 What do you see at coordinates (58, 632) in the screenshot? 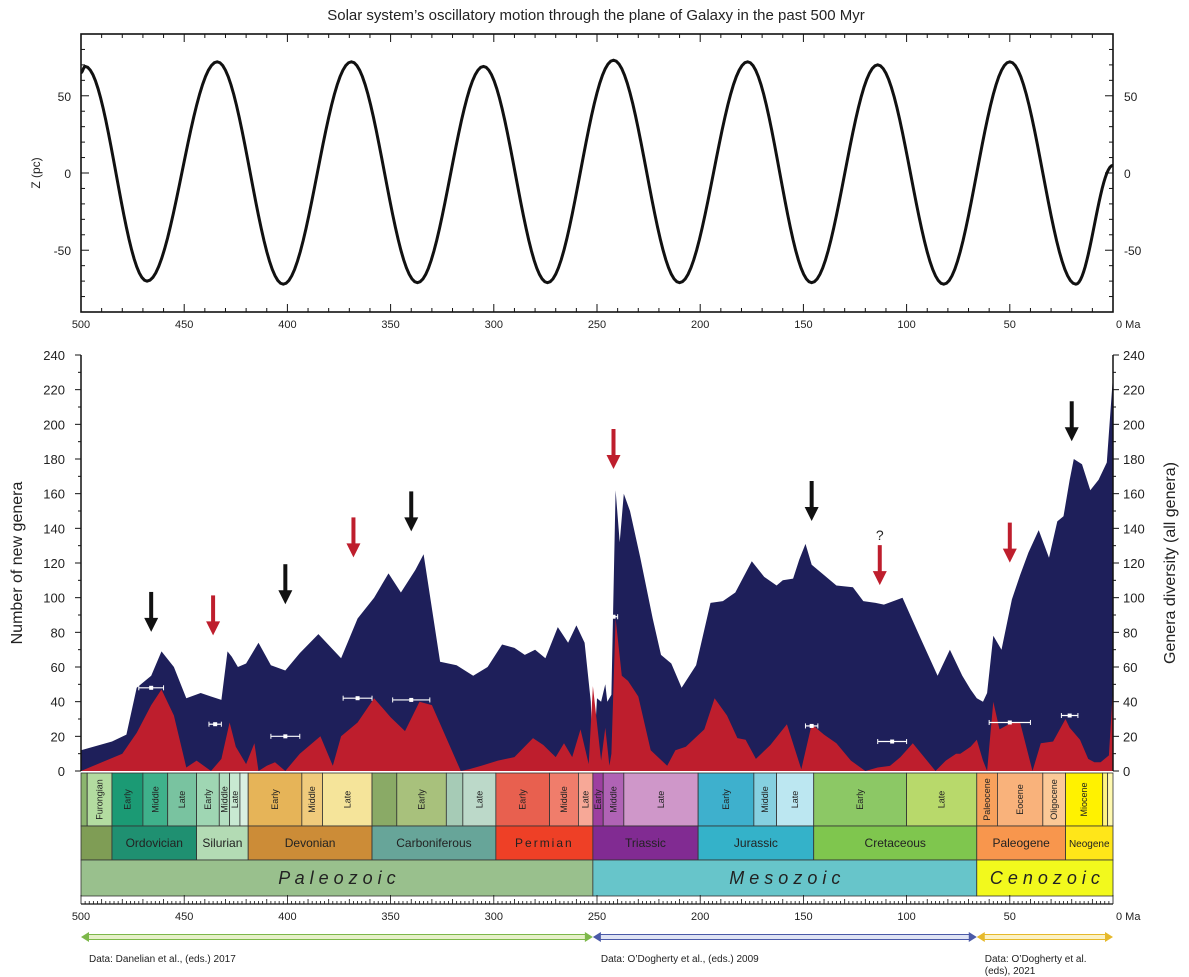
I see `y-tick-label: 80` at bounding box center [58, 632].